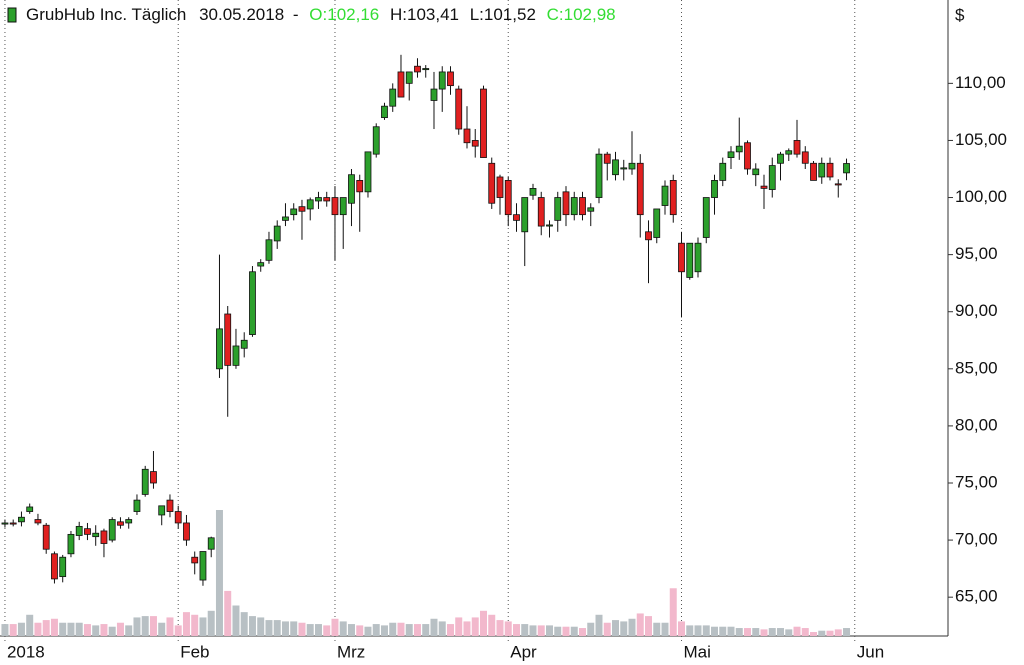 This screenshot has width=1024, height=665. What do you see at coordinates (976, 367) in the screenshot?
I see `y-tick-label: 85,00` at bounding box center [976, 367].